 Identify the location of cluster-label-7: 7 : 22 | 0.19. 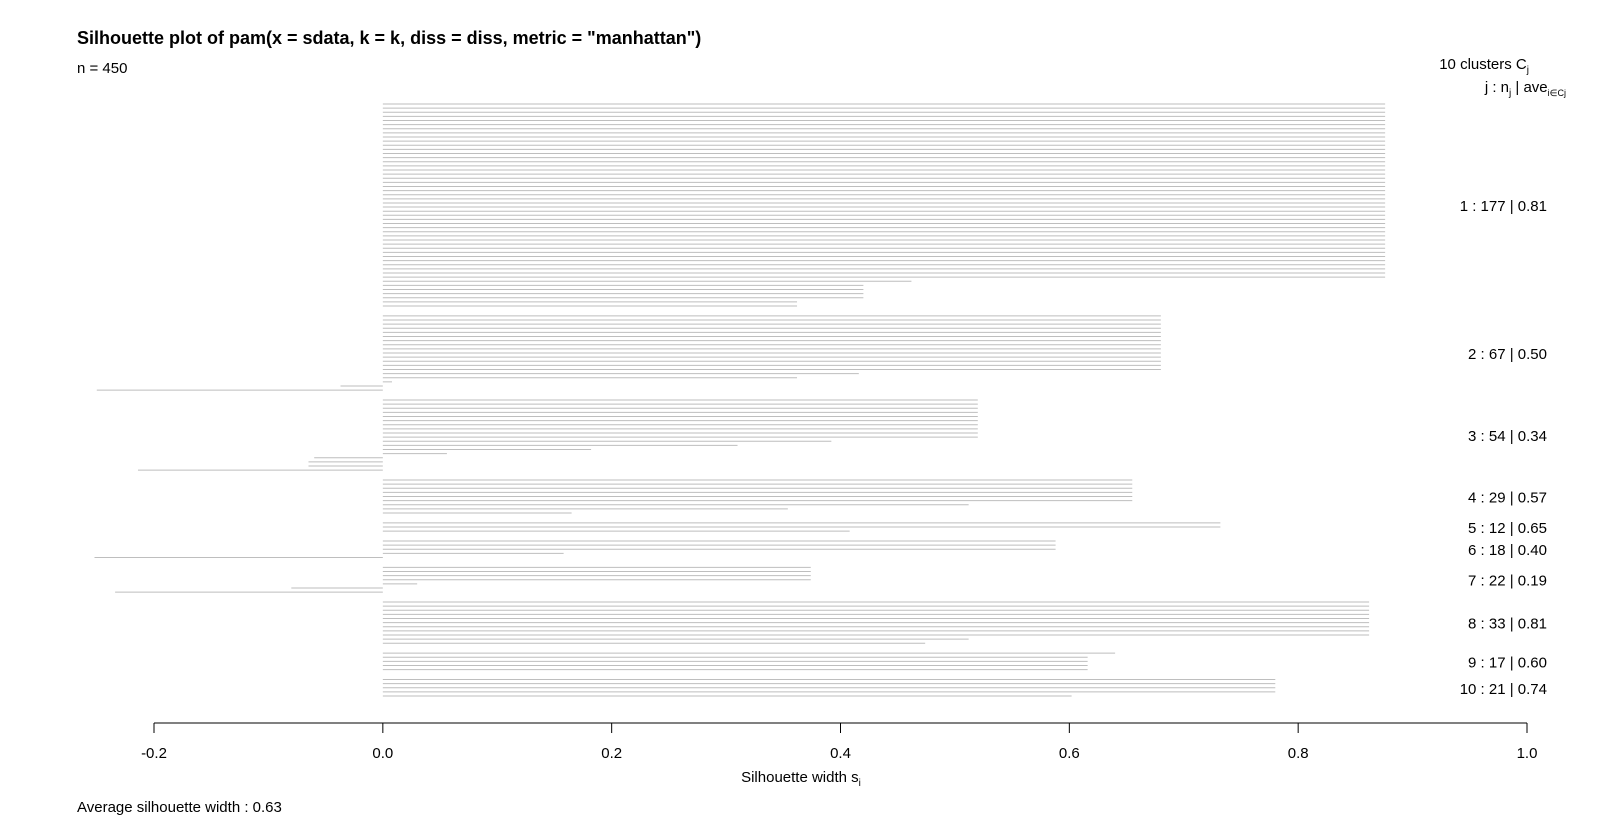
(1507, 581).